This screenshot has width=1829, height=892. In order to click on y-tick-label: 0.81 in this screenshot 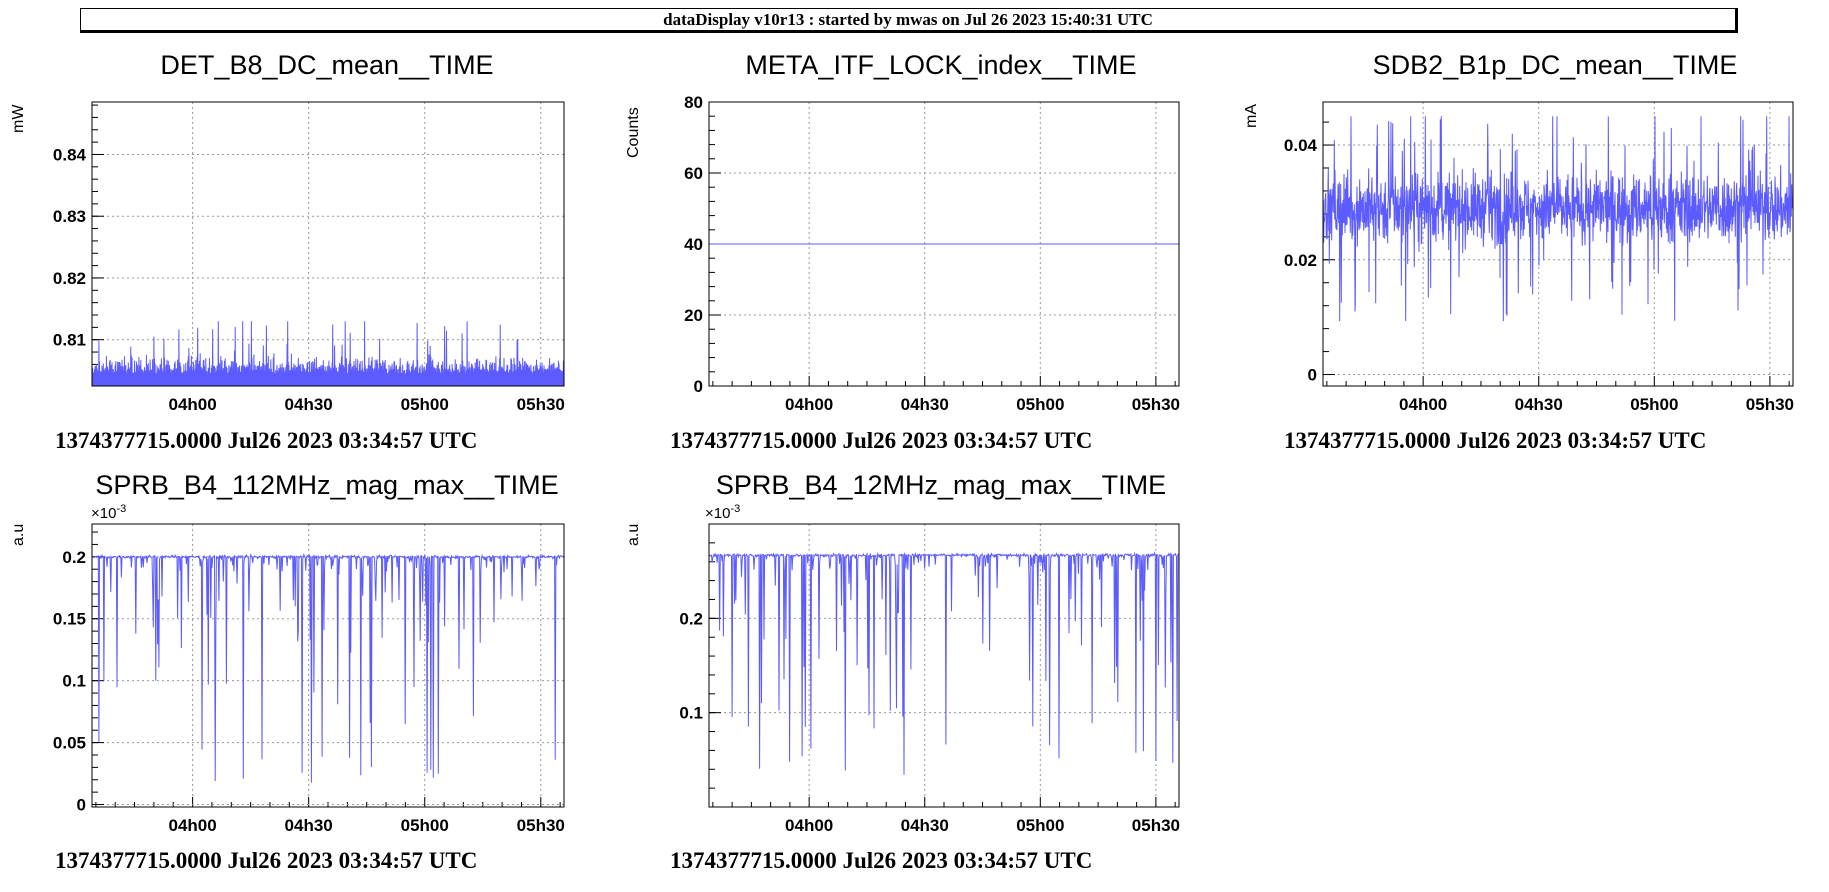, I will do `click(69, 340)`.